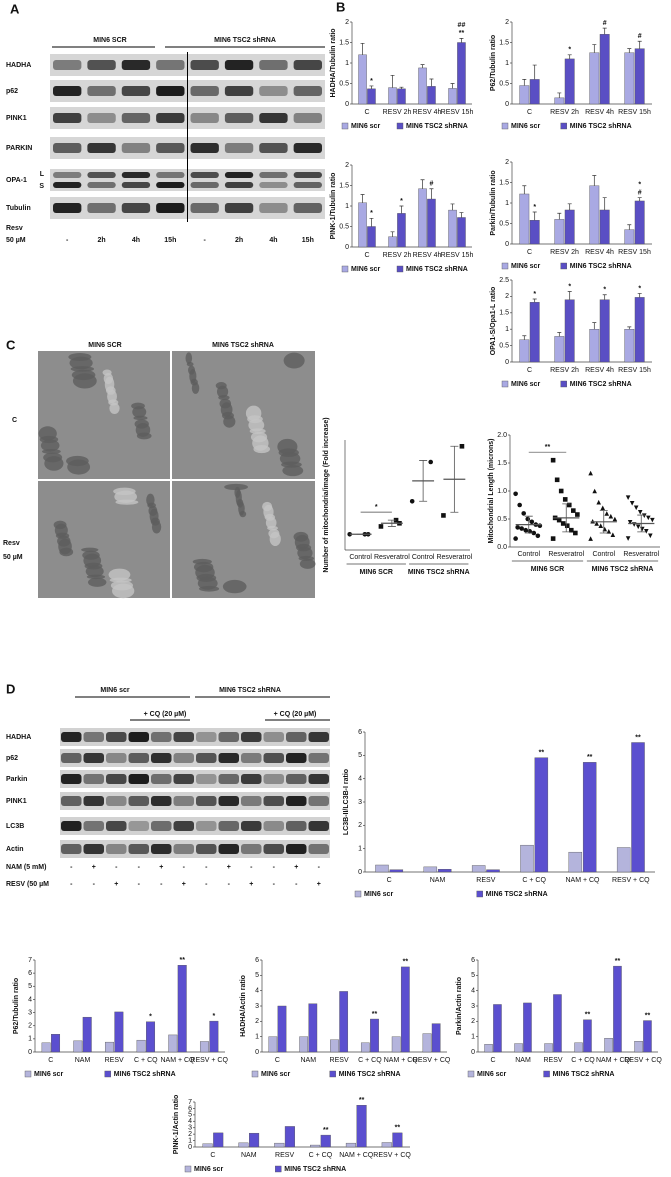  Describe the element at coordinates (18, 208) in the screenshot. I see `row-label: Tubulin` at that location.